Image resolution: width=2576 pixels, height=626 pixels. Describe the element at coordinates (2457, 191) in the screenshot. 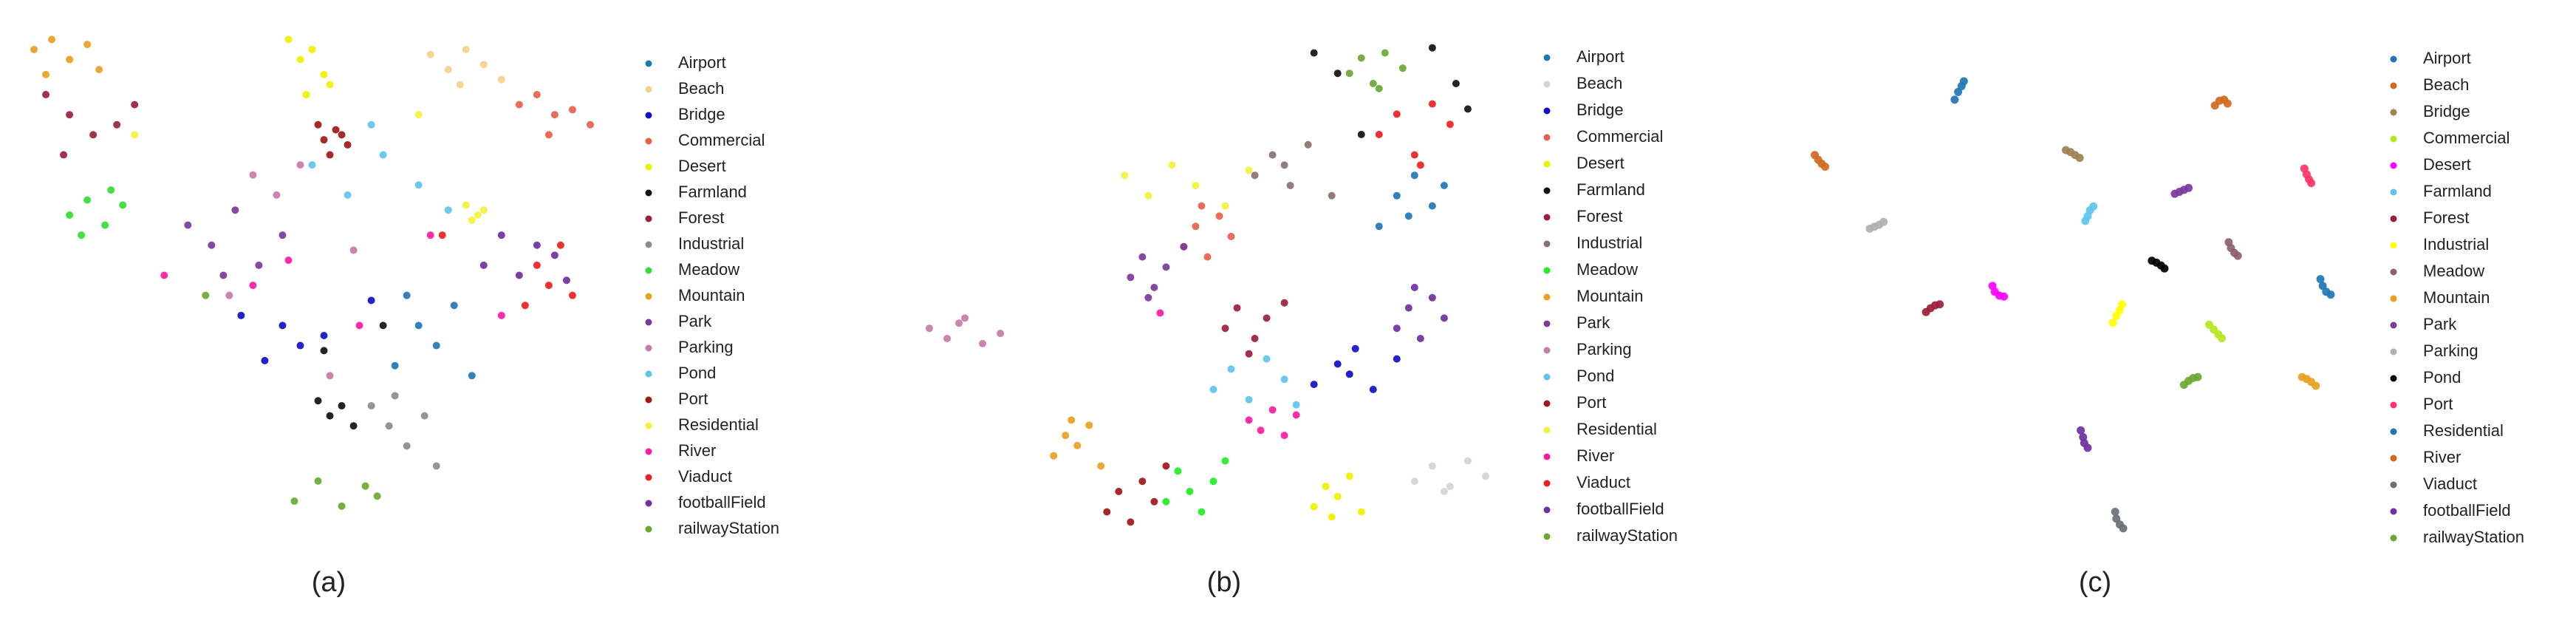

I see `legend-label: Farmland` at that location.